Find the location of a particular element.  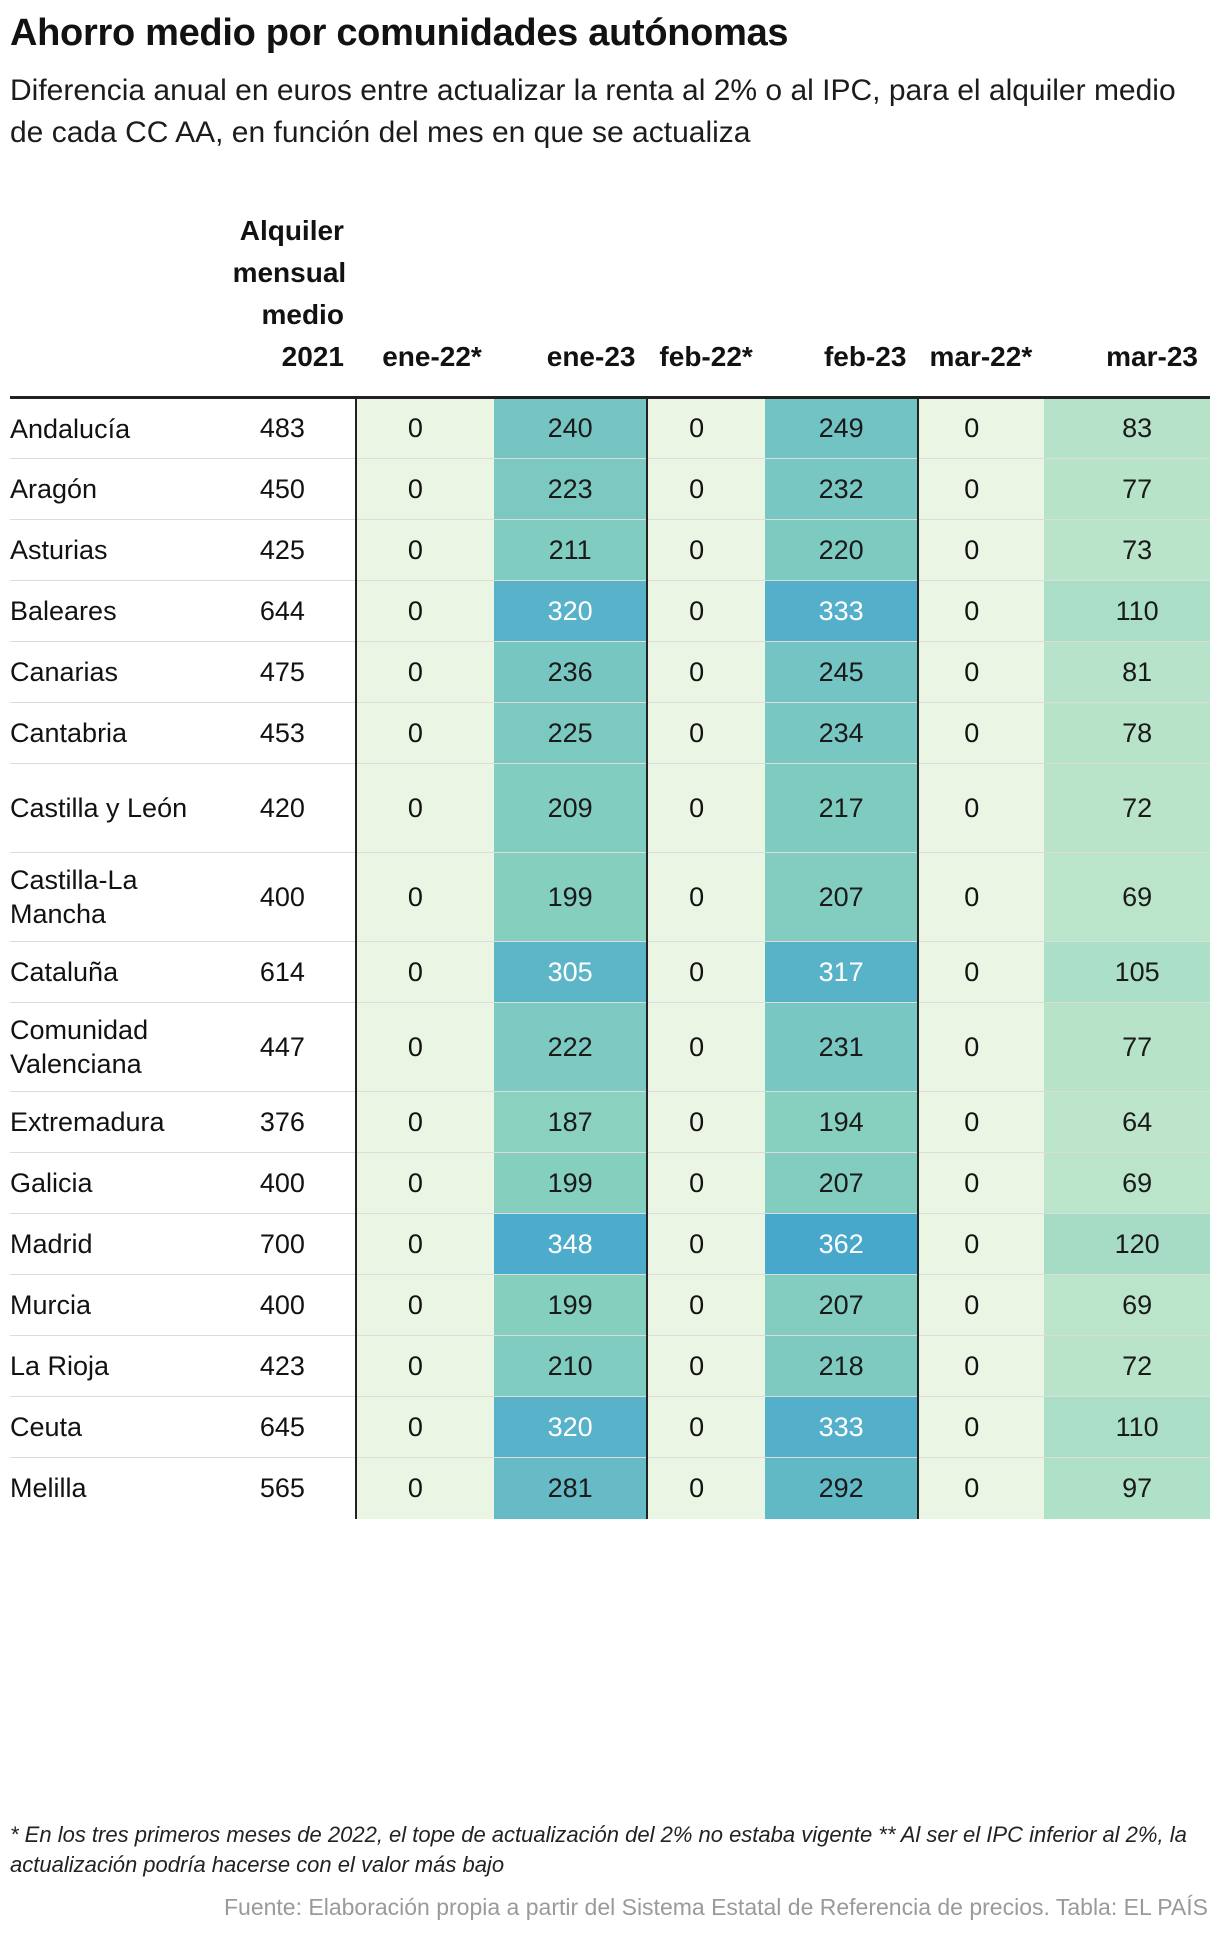

region-name: La Rioja is located at coordinates (121, 1366).